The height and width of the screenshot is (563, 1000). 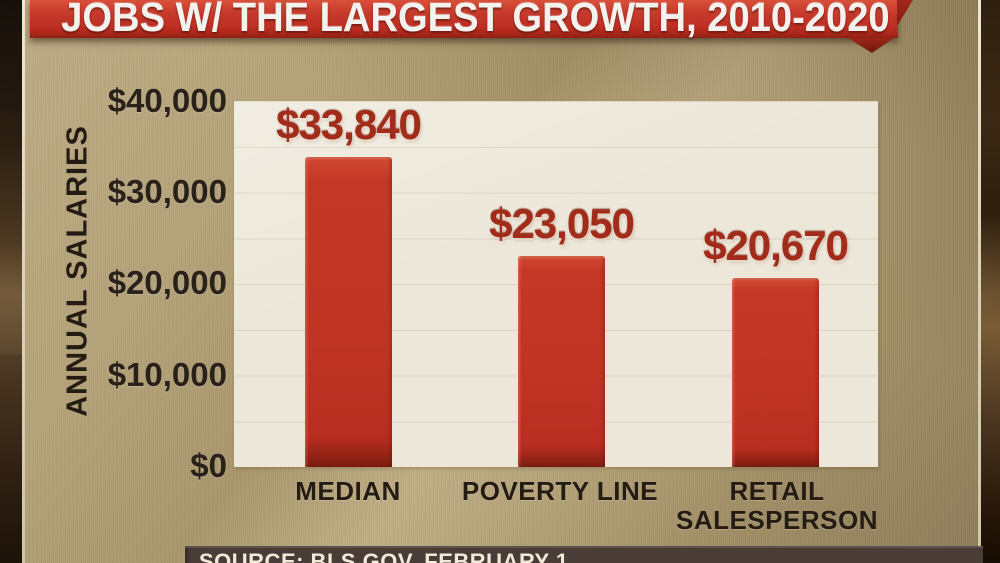 What do you see at coordinates (167, 191) in the screenshot?
I see `y-tick-30000: $30,000` at bounding box center [167, 191].